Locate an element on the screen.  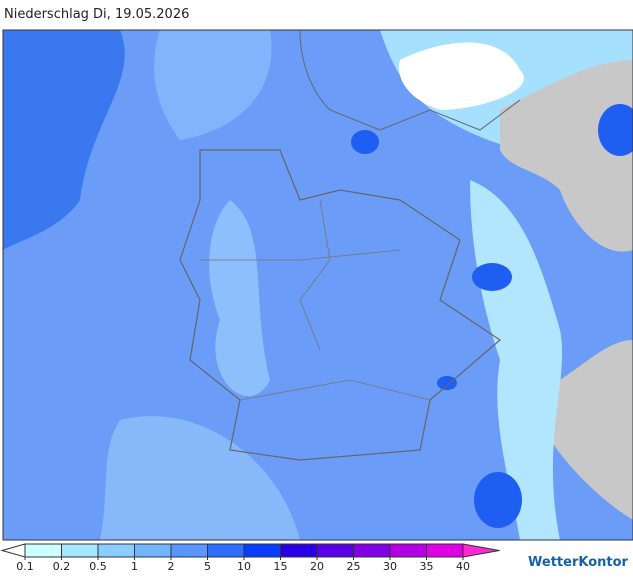
legend-tick-label: 1 is located at coordinates (134, 566).